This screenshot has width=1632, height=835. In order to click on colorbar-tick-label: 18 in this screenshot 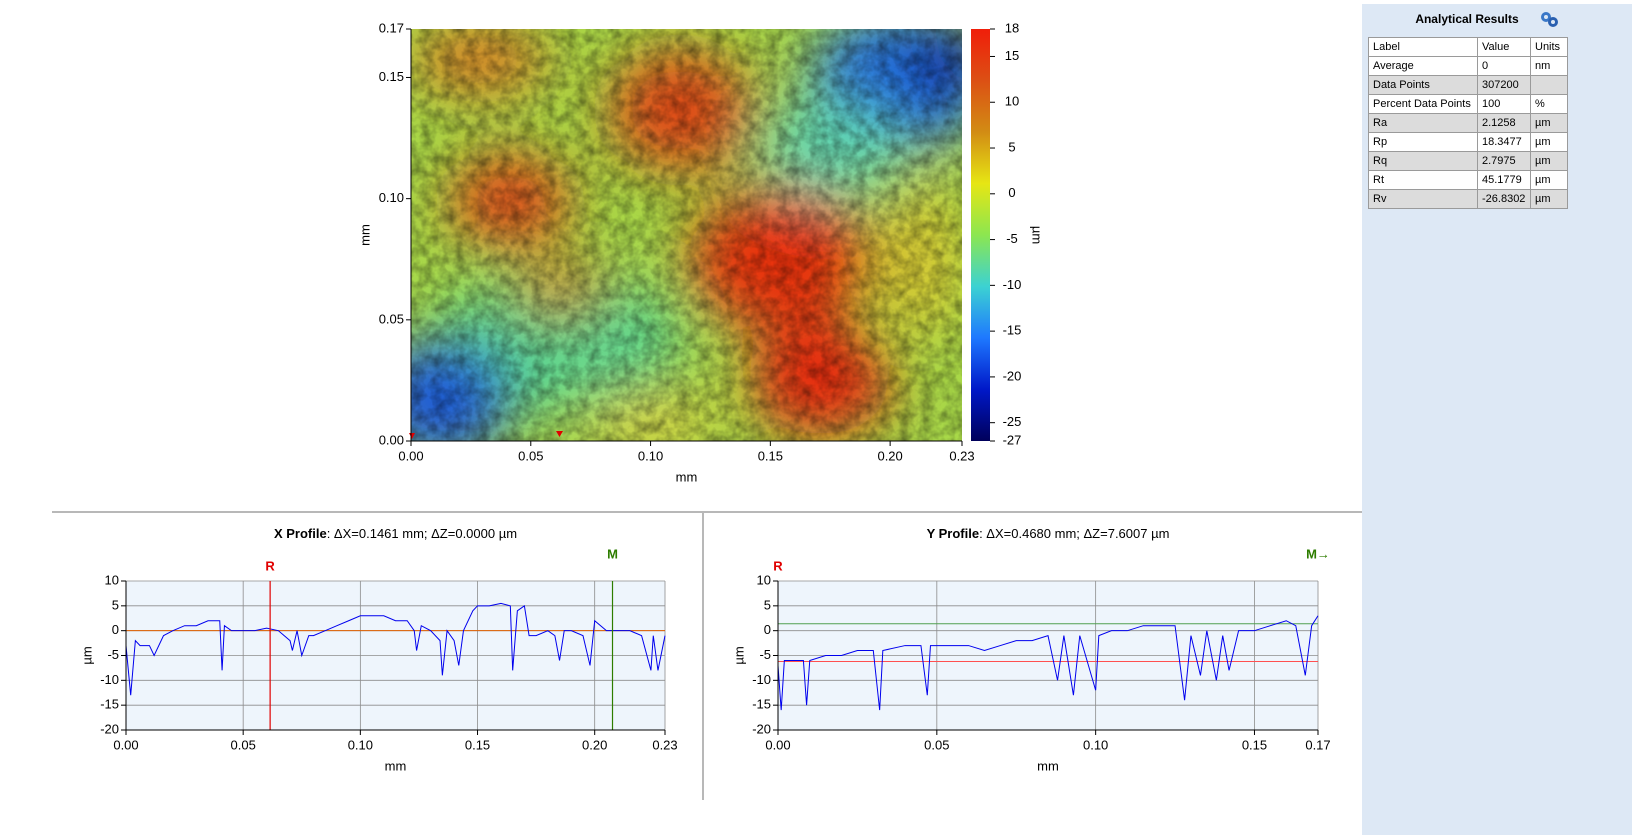, I will do `click(1012, 27)`.